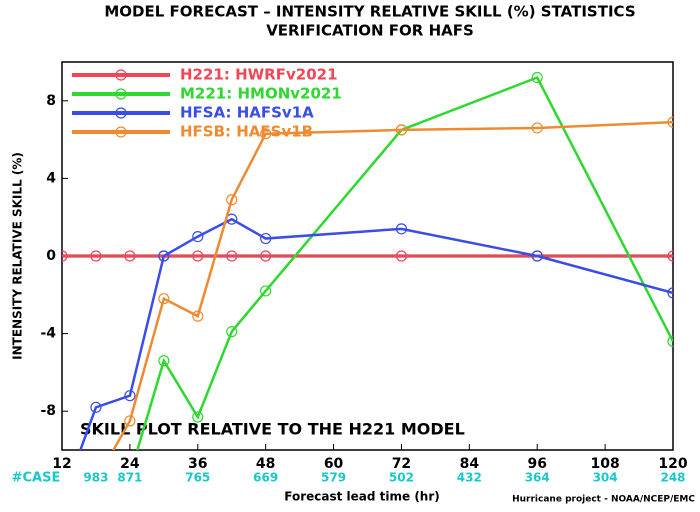 Image resolution: width=700 pixels, height=512 pixels. I want to click on x-tick-label: 12, so click(61, 464).